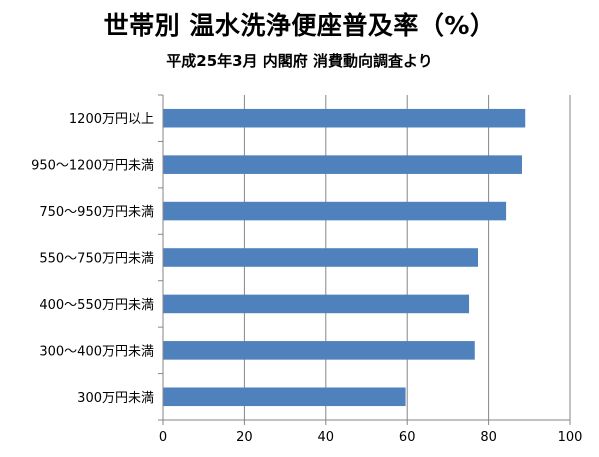 This screenshot has height=457, width=599. I want to click on category-label: 300万円未満, so click(115, 398).